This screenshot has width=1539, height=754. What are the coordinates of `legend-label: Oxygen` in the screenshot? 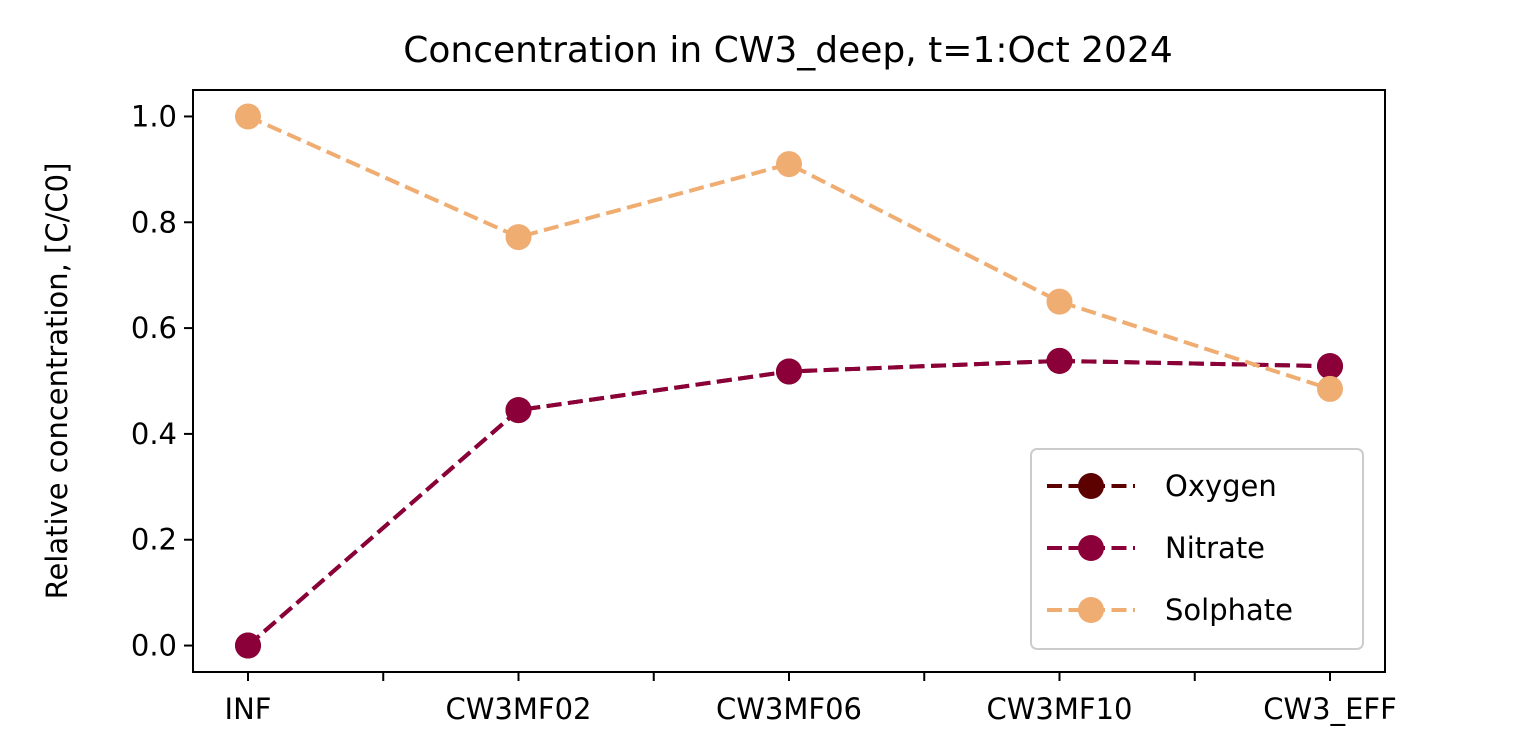 It's located at (1221, 486).